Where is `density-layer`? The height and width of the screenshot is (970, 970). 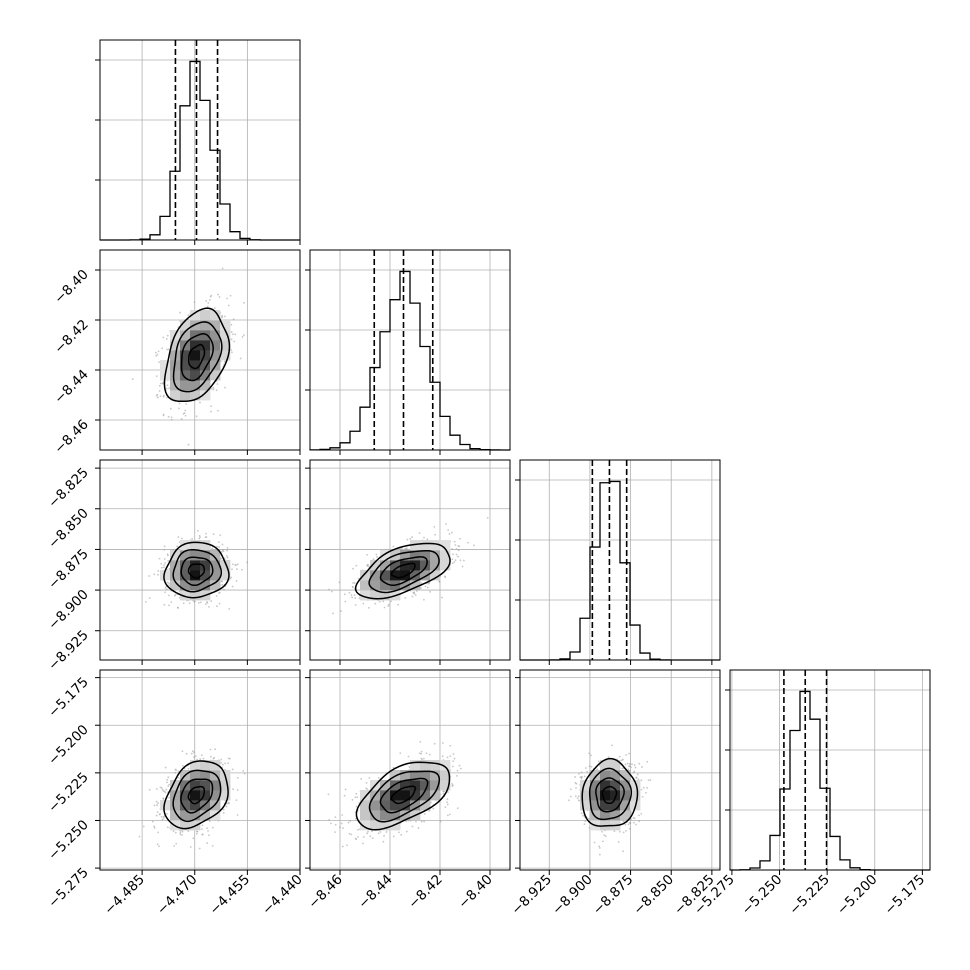 density-layer is located at coordinates (188, 356).